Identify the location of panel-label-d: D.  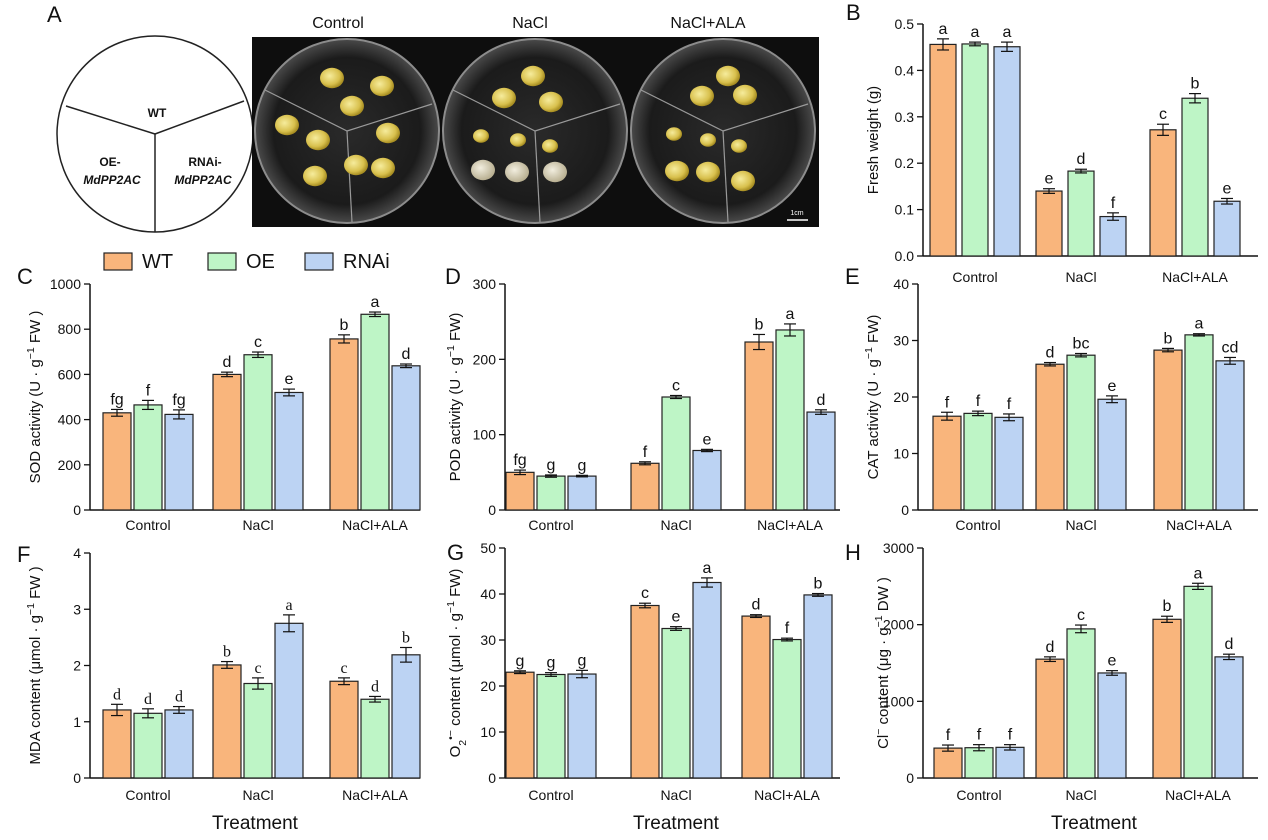
(453, 276).